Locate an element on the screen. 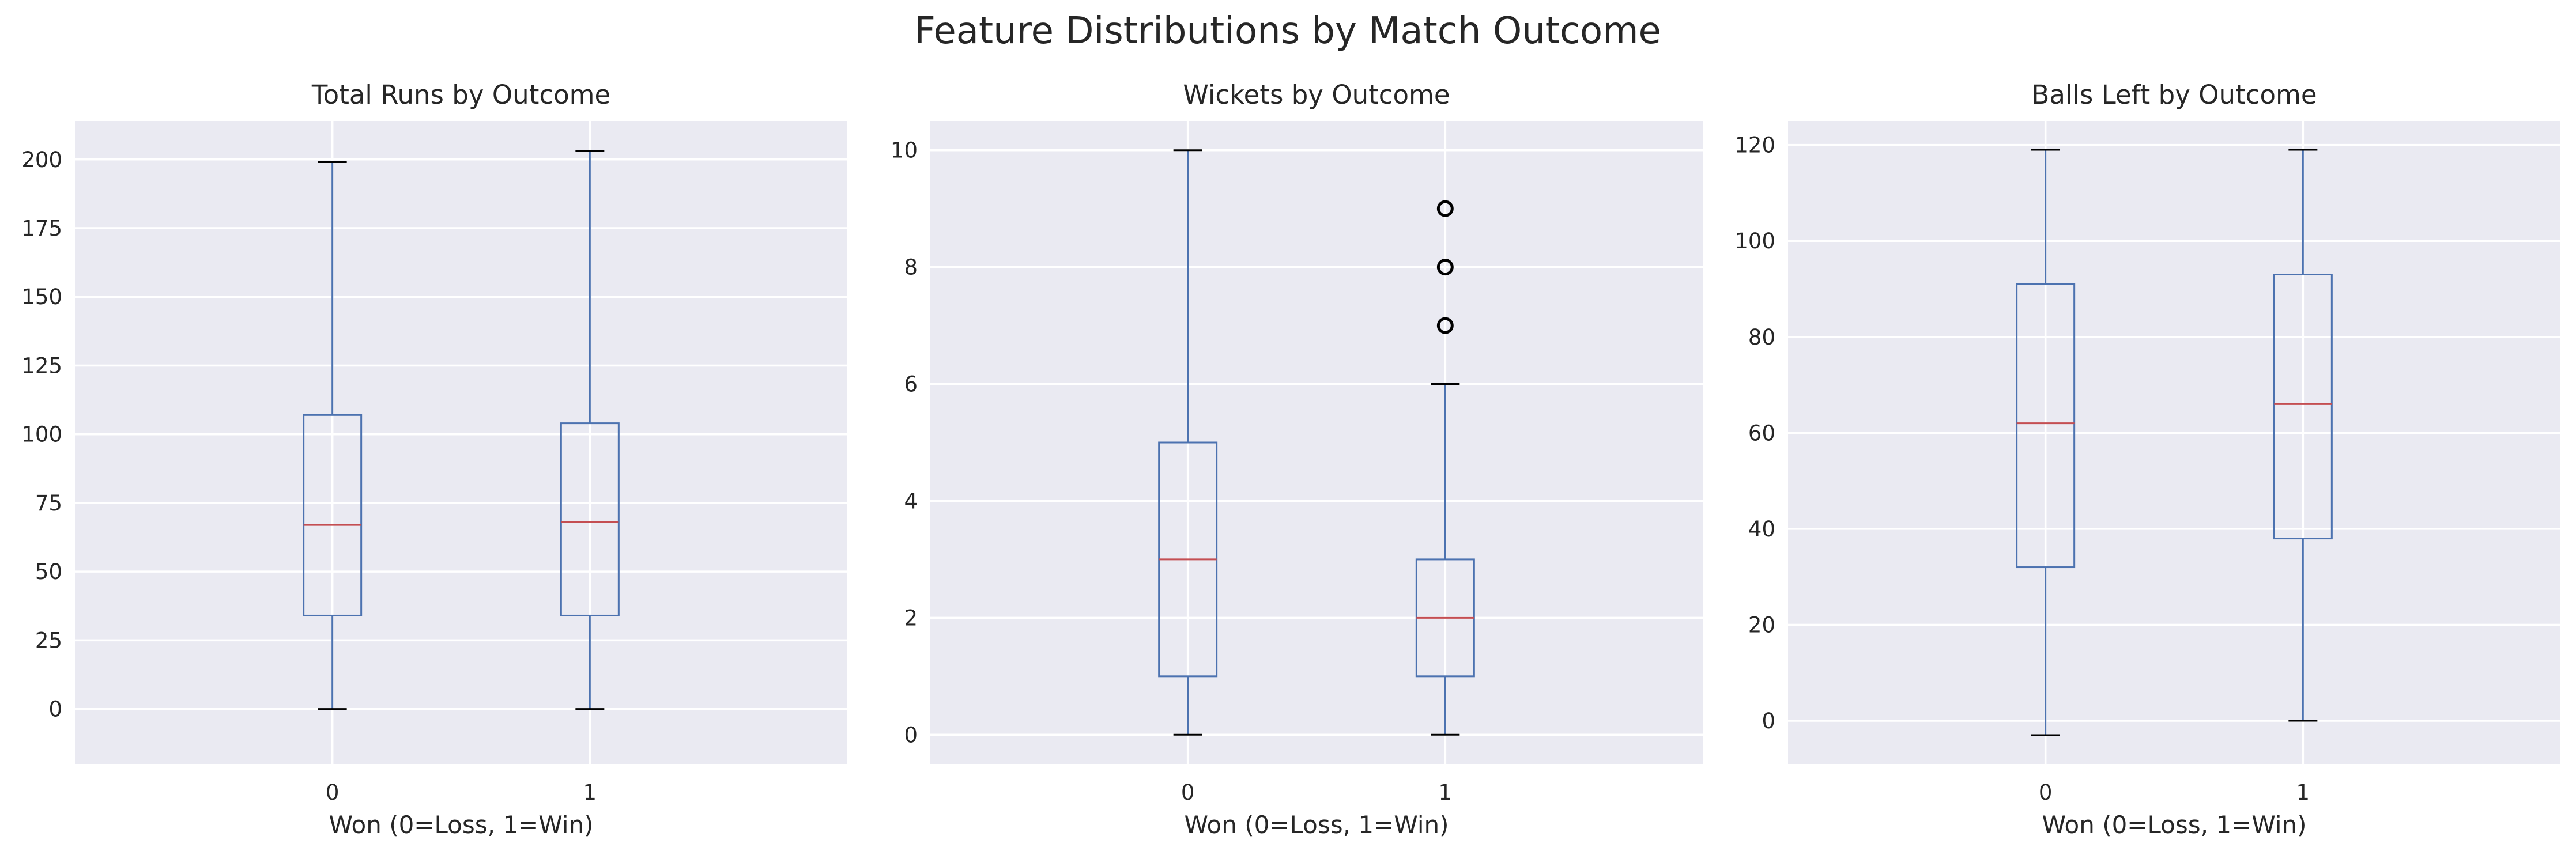 The width and height of the screenshot is (2576, 855). y-tick-label: 75 is located at coordinates (48, 504).